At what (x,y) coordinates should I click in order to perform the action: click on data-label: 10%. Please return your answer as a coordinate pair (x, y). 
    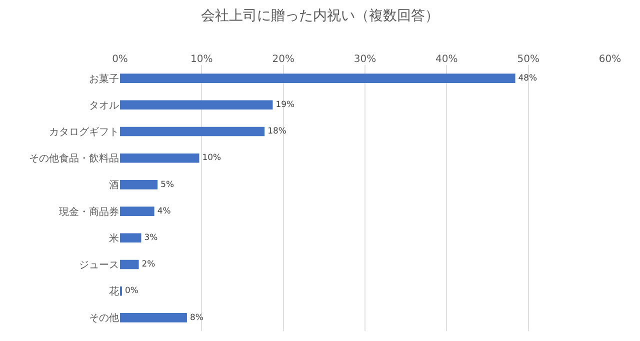
    Looking at the image, I should click on (212, 157).